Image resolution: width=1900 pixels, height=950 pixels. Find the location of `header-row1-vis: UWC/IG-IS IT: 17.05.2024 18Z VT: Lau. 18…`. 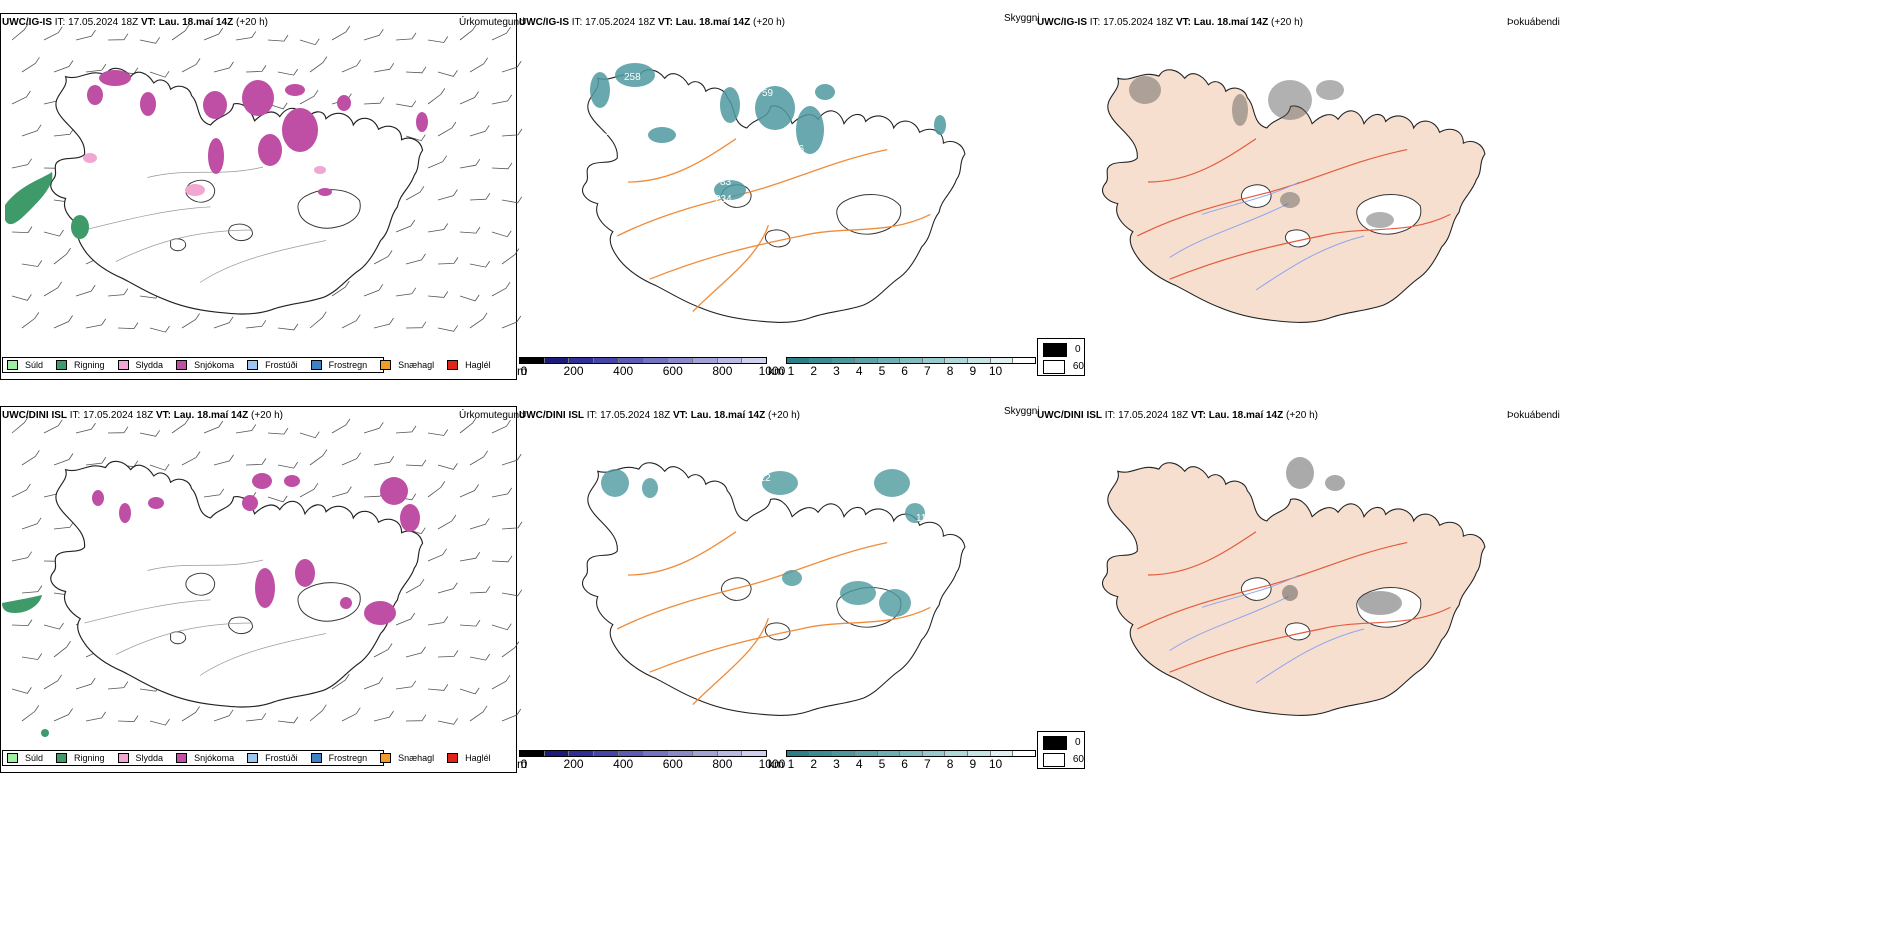

header-row1-vis: UWC/IG-IS IT: 17.05.2024 18Z VT: Lau. 18… is located at coordinates (652, 22).